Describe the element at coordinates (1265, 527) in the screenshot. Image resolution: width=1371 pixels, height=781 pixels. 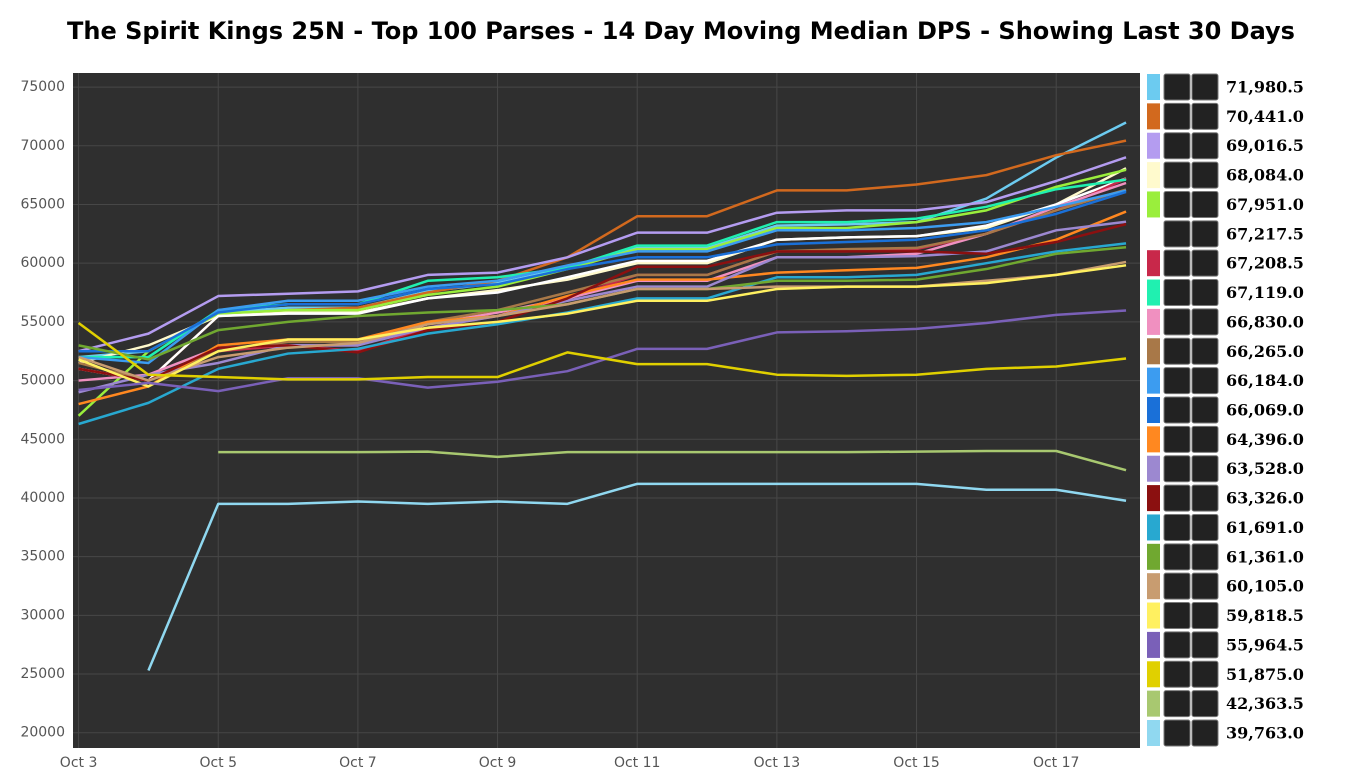
I see `legend-label: 61,691.0` at that location.